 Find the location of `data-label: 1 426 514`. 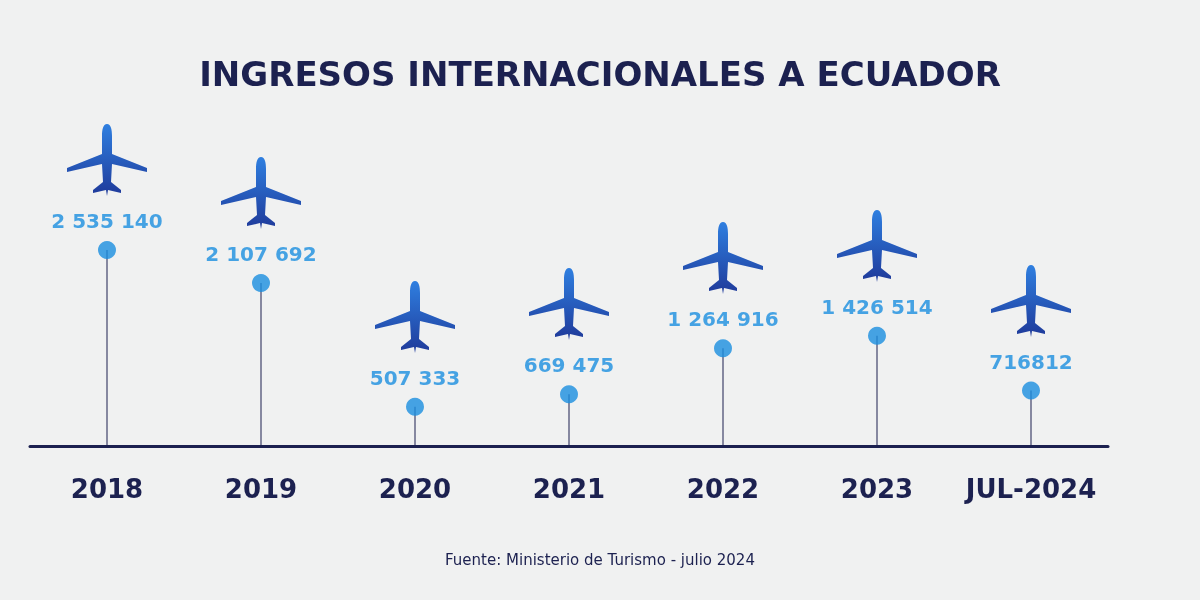

data-label: 1 426 514 is located at coordinates (877, 306).